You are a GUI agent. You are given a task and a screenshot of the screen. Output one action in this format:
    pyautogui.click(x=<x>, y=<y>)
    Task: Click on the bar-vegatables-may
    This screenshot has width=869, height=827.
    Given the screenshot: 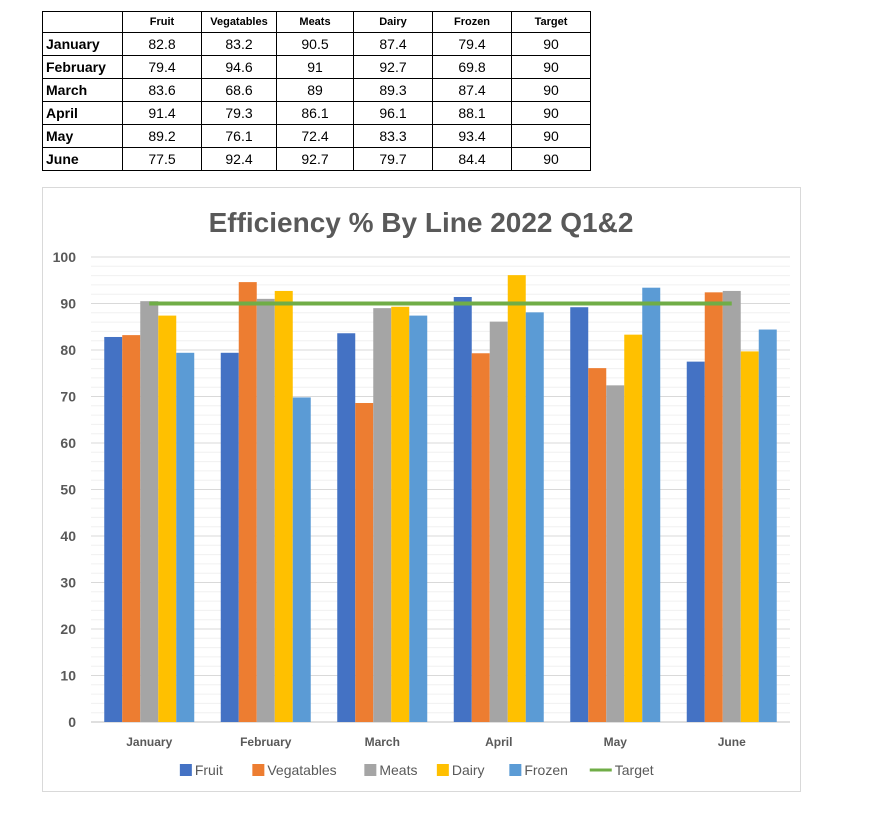 What is the action you would take?
    pyautogui.click(x=597, y=545)
    